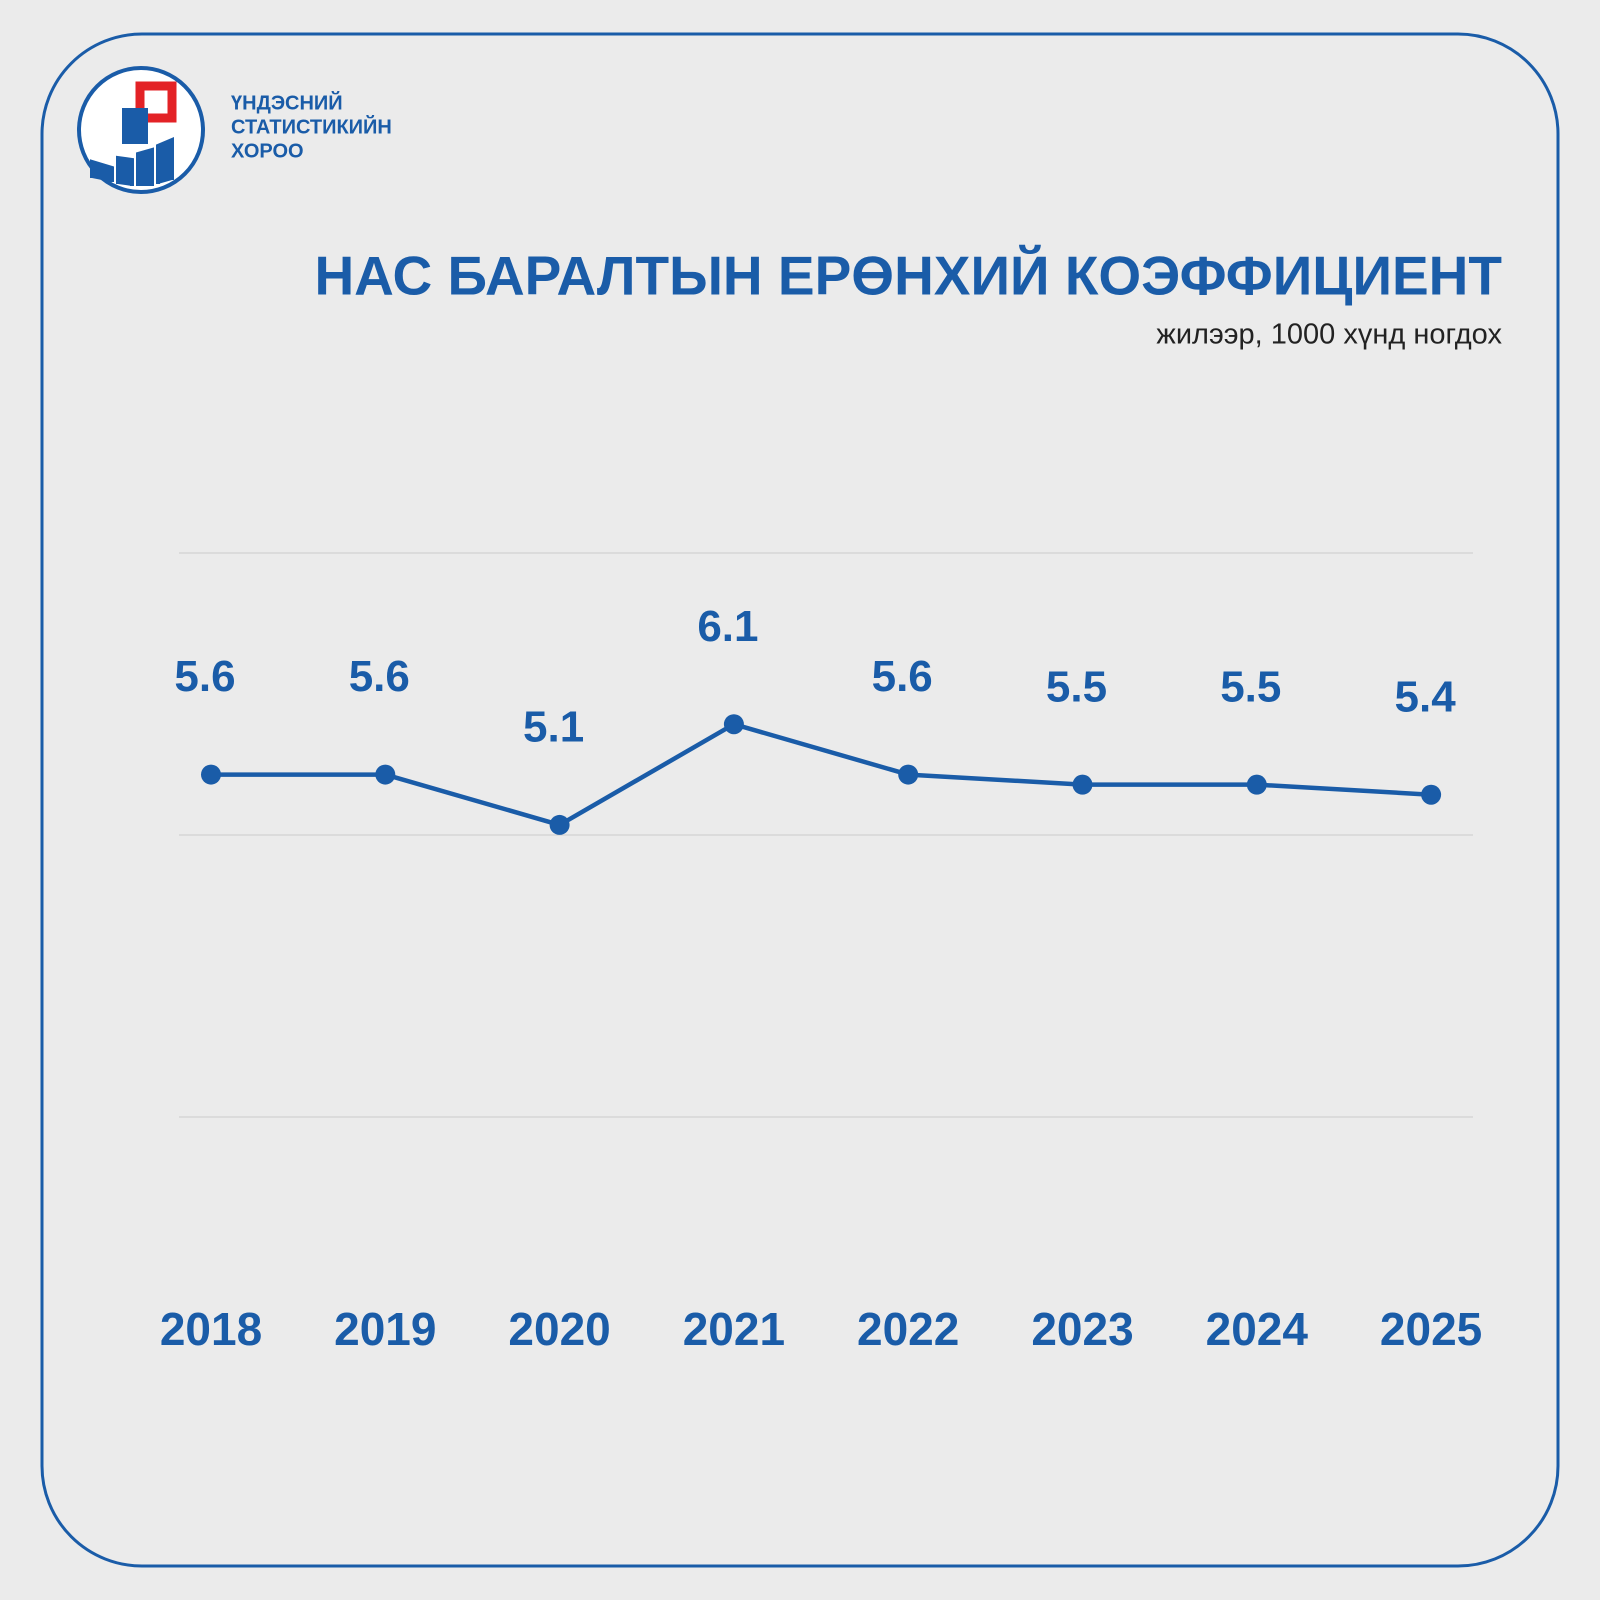 The width and height of the screenshot is (1600, 1600). Describe the element at coordinates (211, 1329) in the screenshot. I see `x-tick-label: 2018` at that location.